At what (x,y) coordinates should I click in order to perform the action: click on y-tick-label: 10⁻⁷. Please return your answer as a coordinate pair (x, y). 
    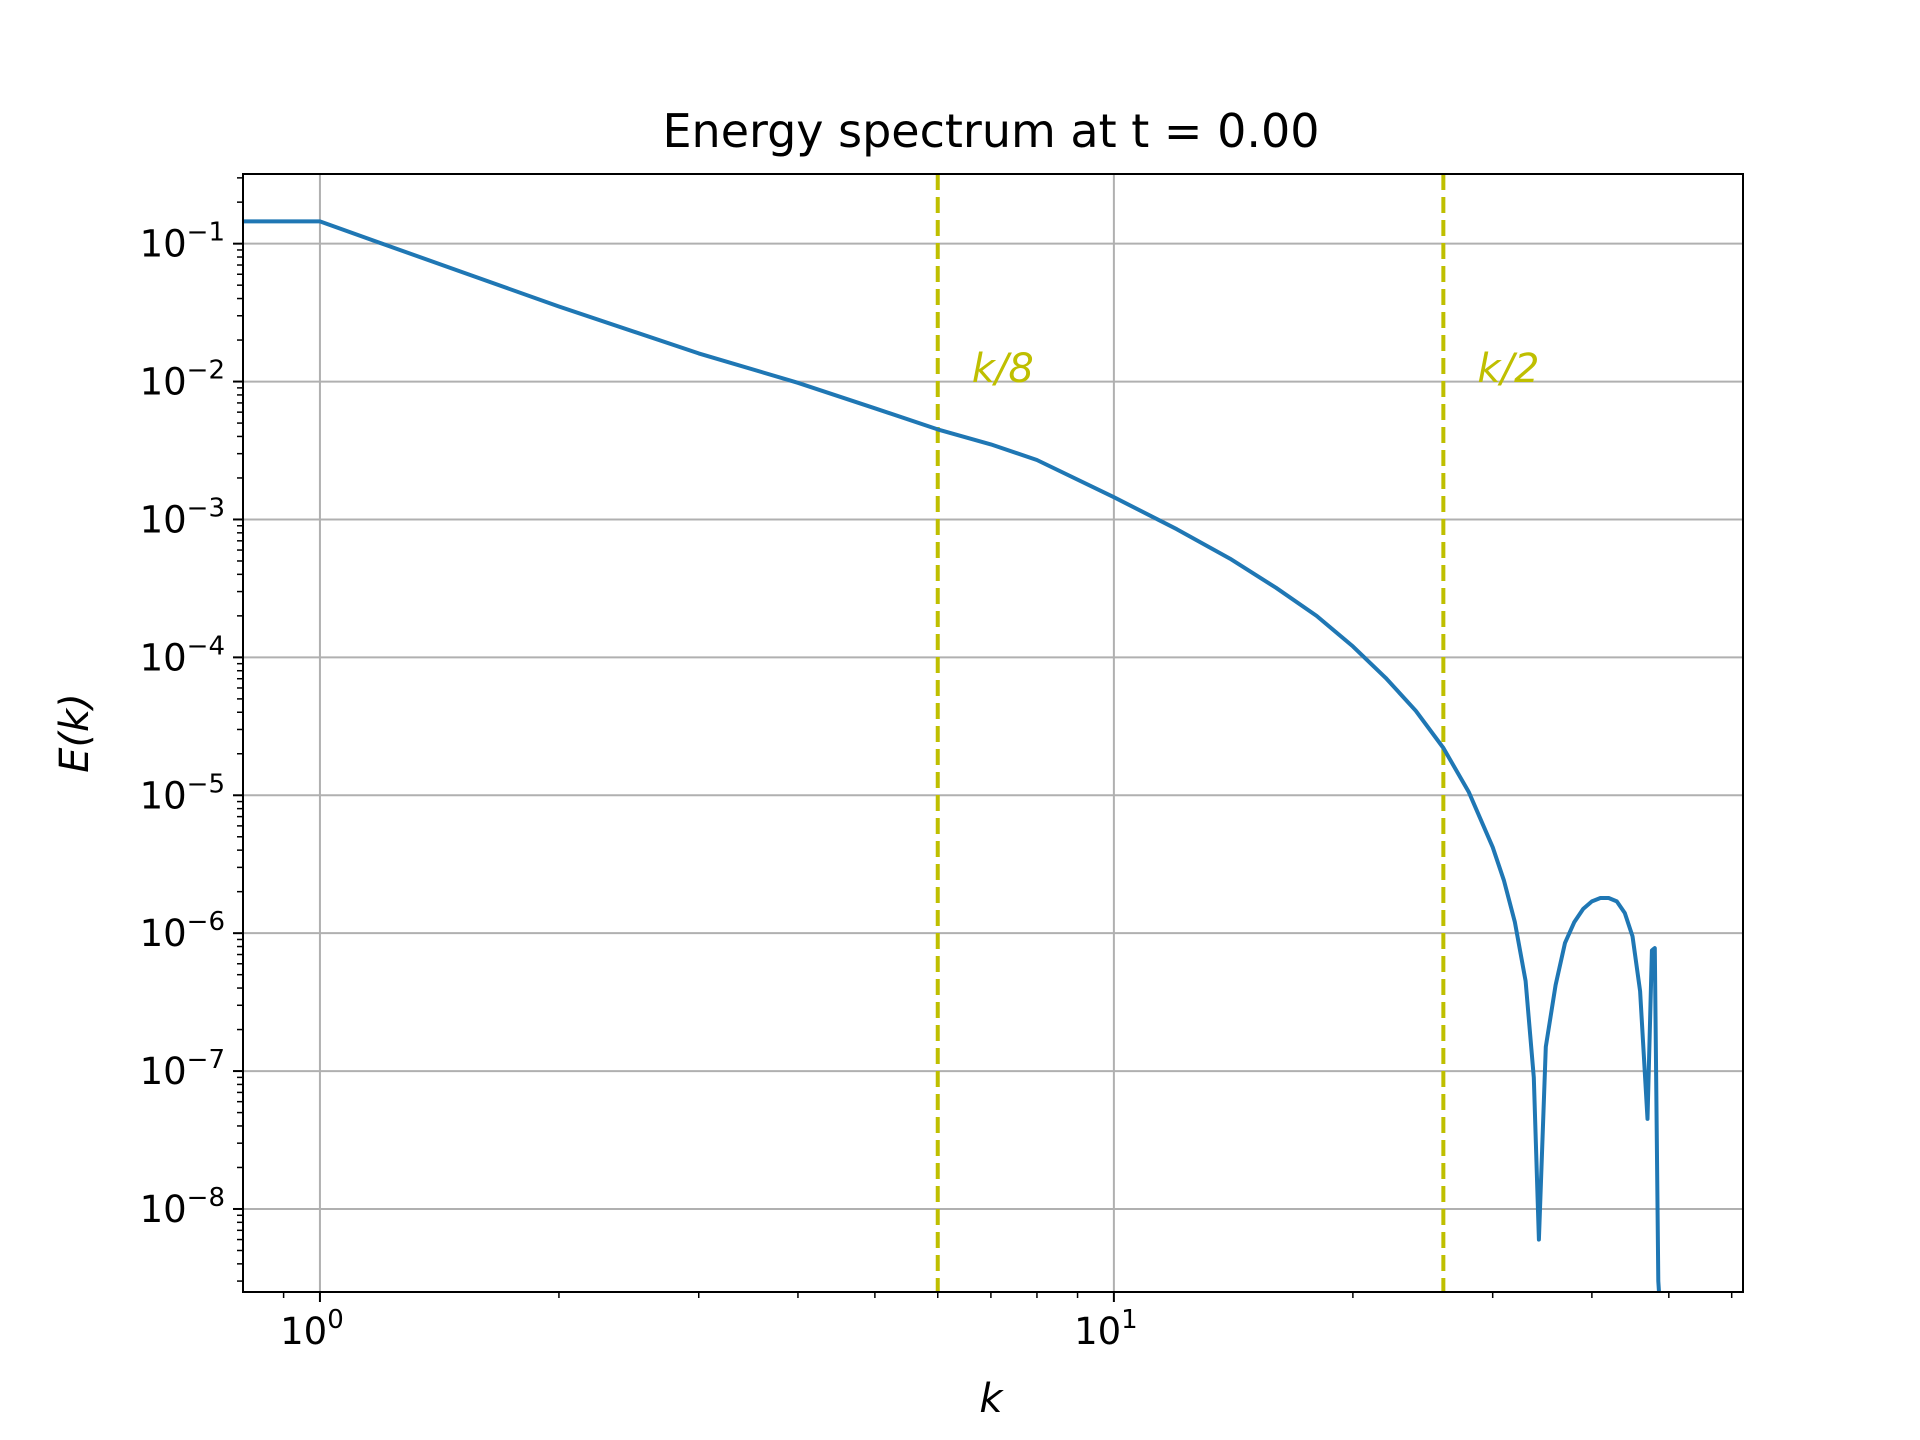
    Looking at the image, I should click on (182, 1069).